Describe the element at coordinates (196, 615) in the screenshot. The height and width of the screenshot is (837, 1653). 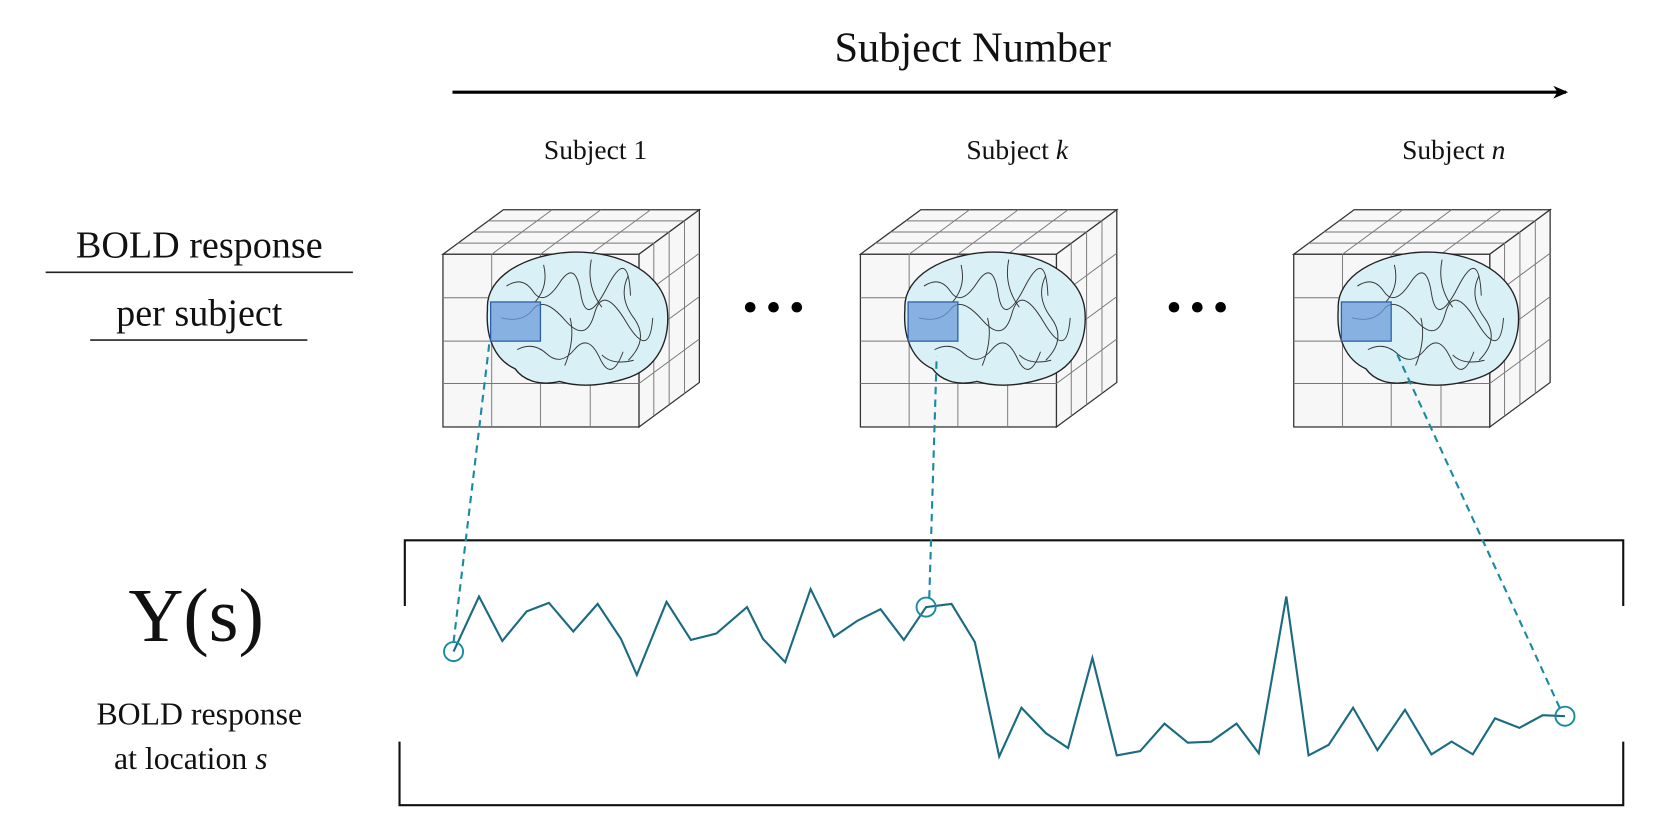
I see `symbol: Y(s)` at that location.